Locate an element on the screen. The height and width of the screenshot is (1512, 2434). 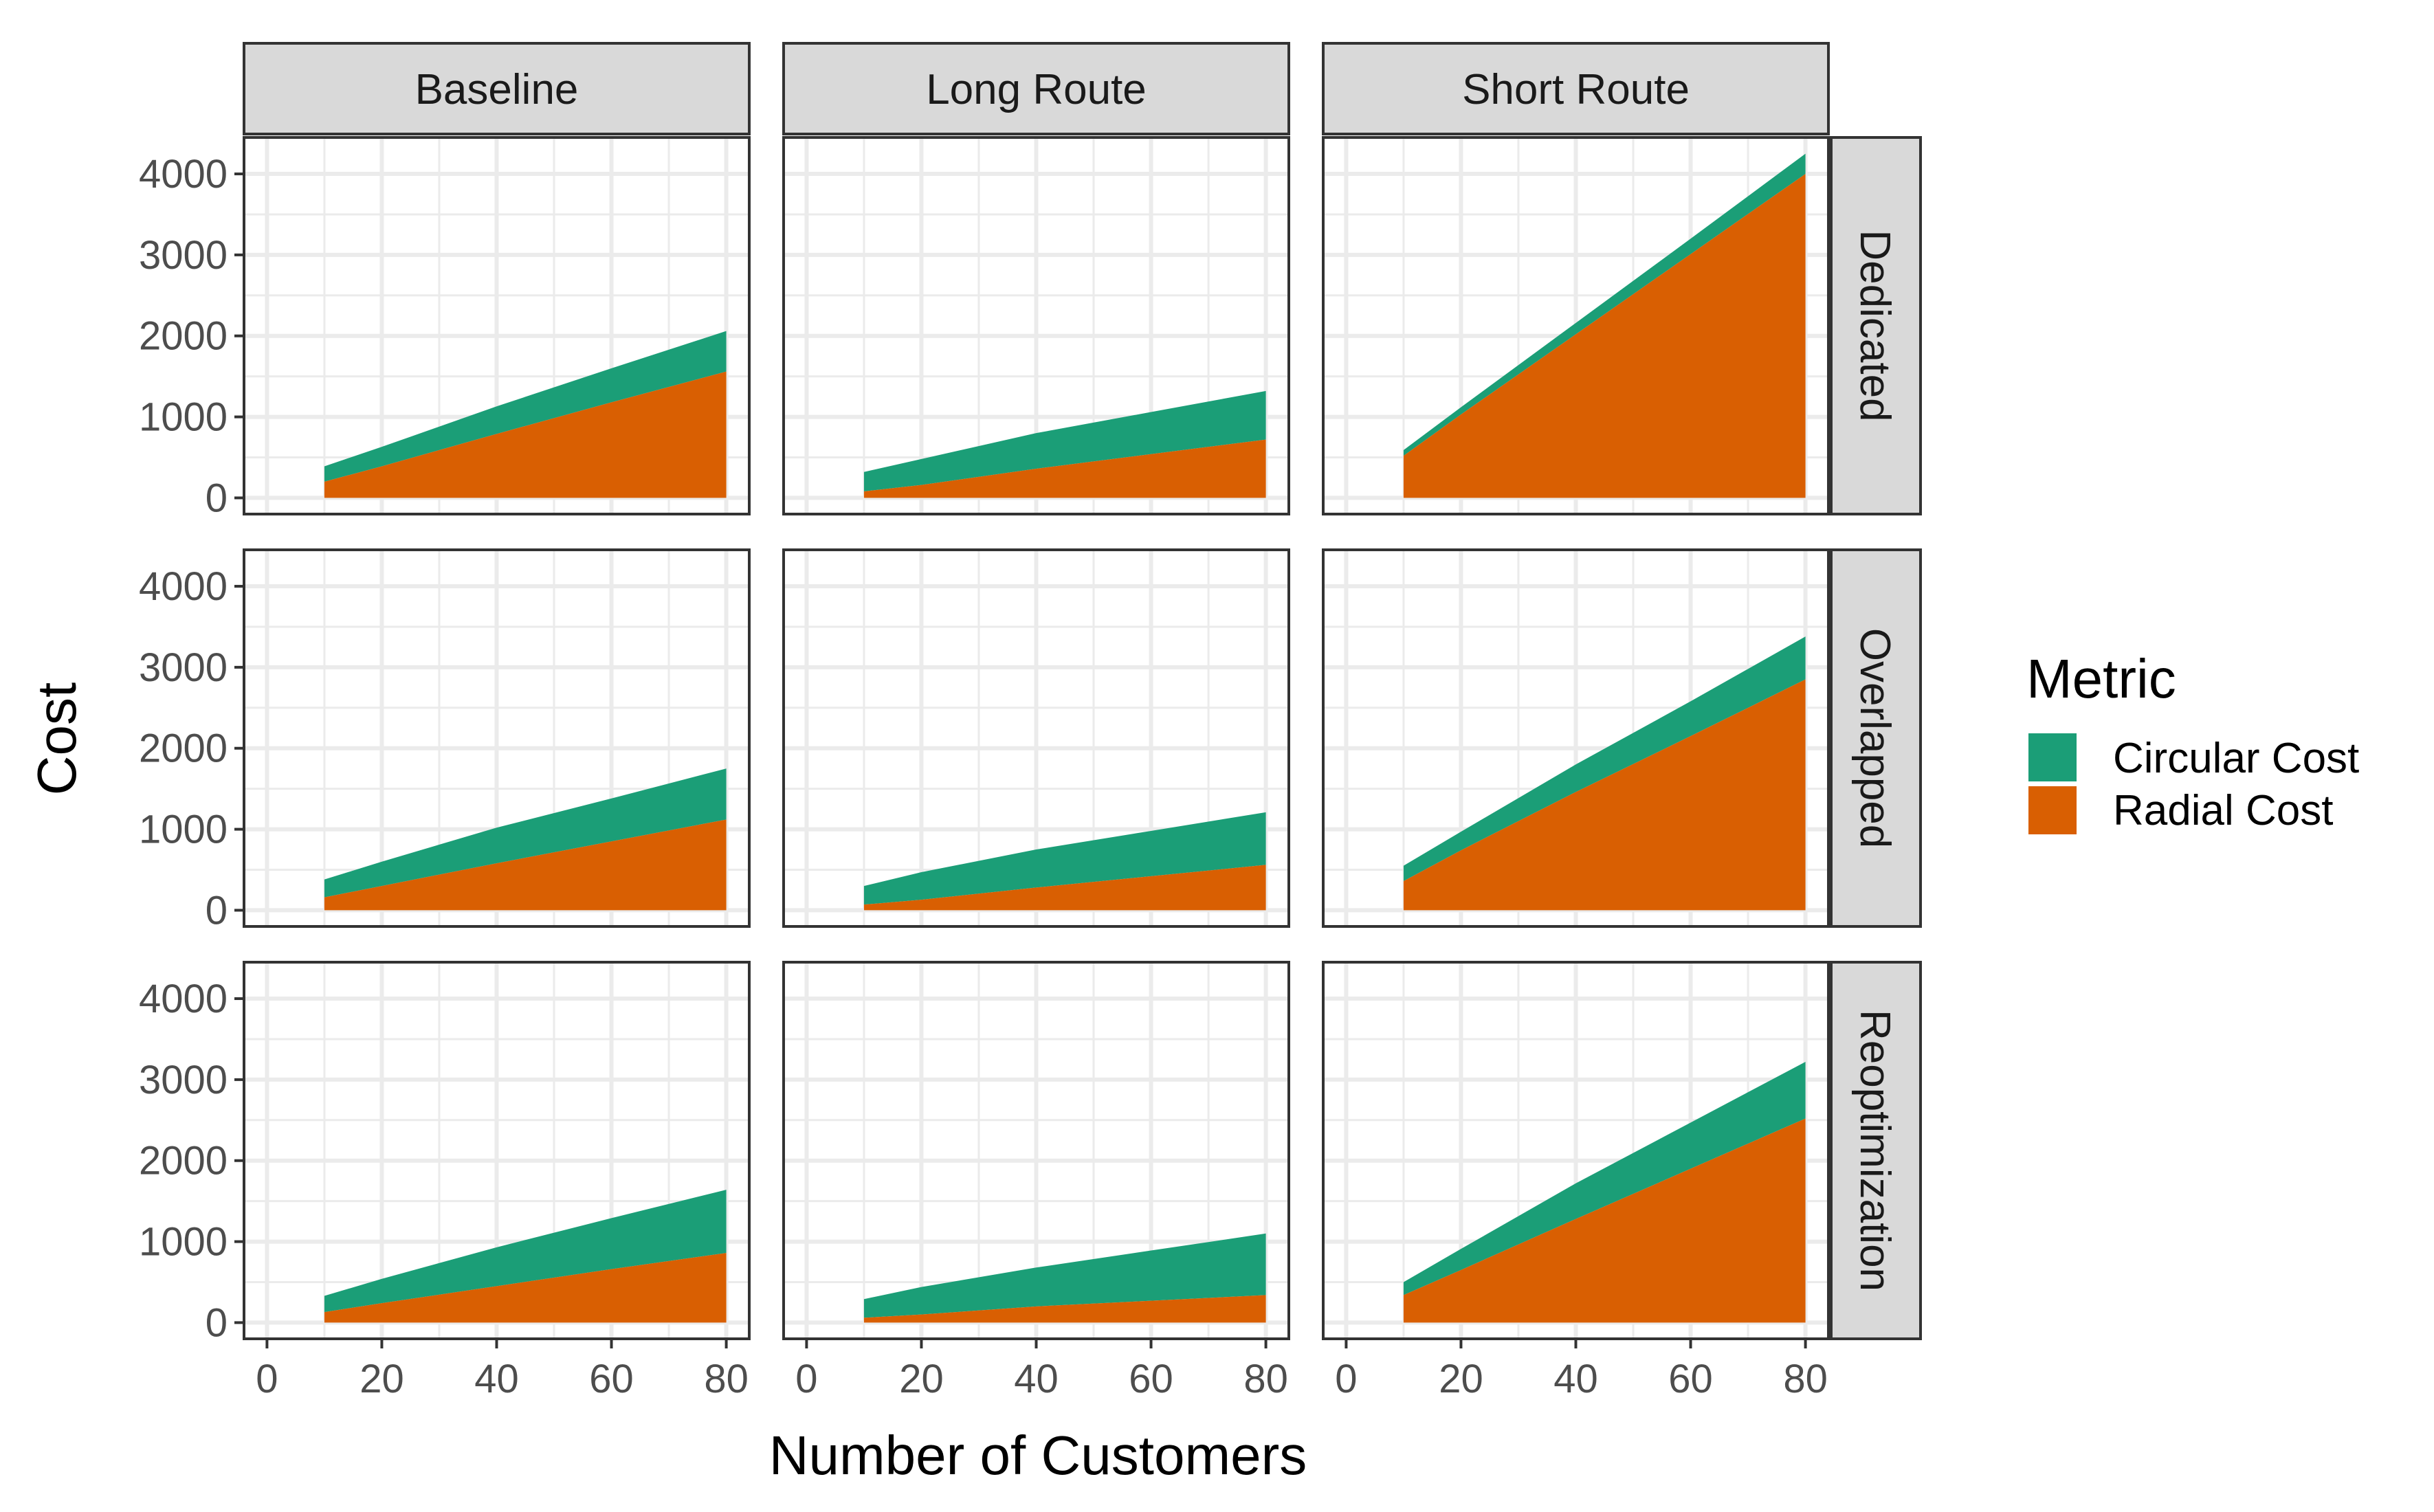
legend-swatch-circular-cost is located at coordinates (2052, 757).